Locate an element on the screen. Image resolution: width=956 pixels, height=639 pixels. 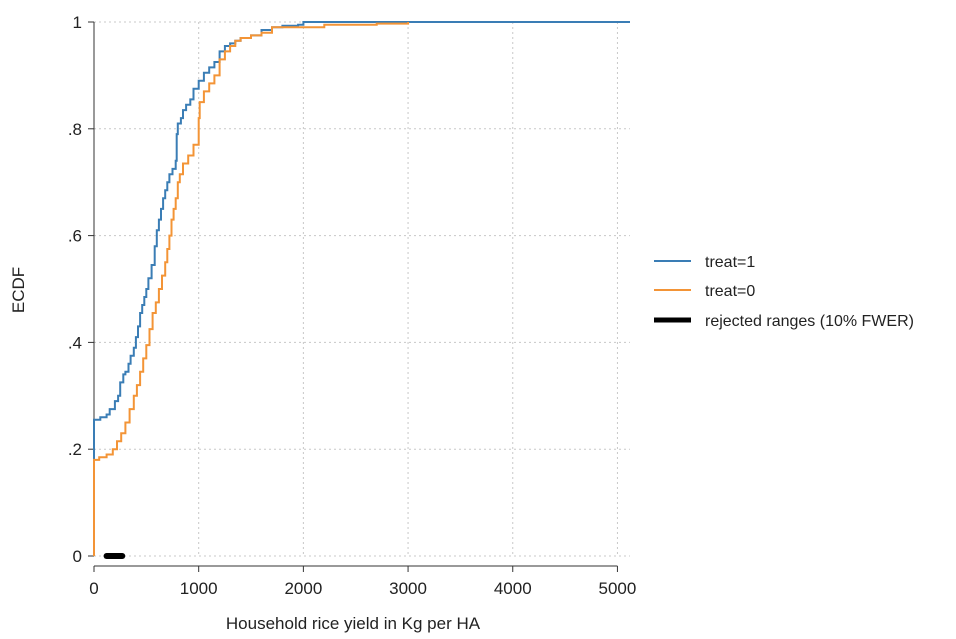
legend-label-rejected-ranges: rejected ranges (10% FWER) is located at coordinates (809, 321).